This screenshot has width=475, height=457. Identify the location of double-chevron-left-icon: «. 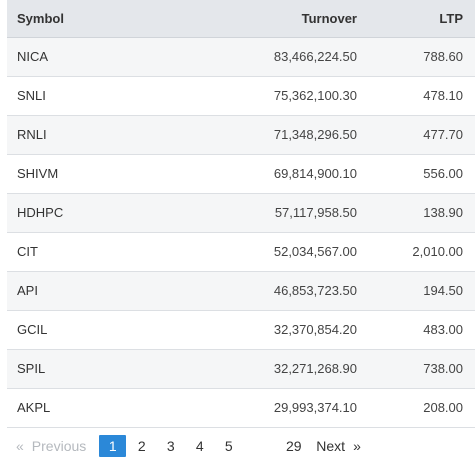
(20, 446).